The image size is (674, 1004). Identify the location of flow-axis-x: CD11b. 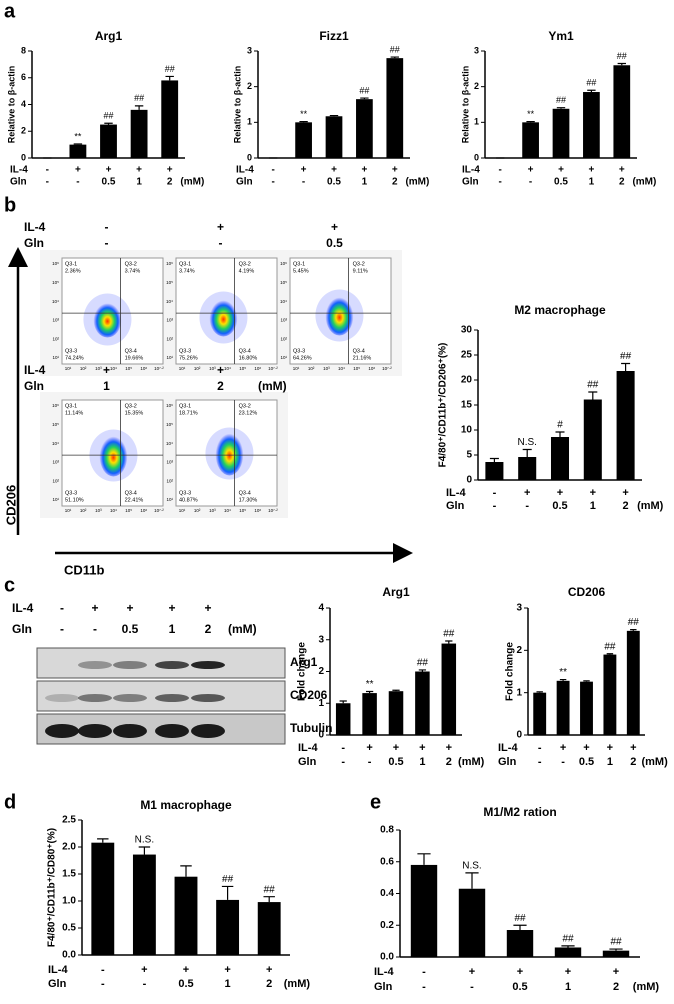
(84, 569).